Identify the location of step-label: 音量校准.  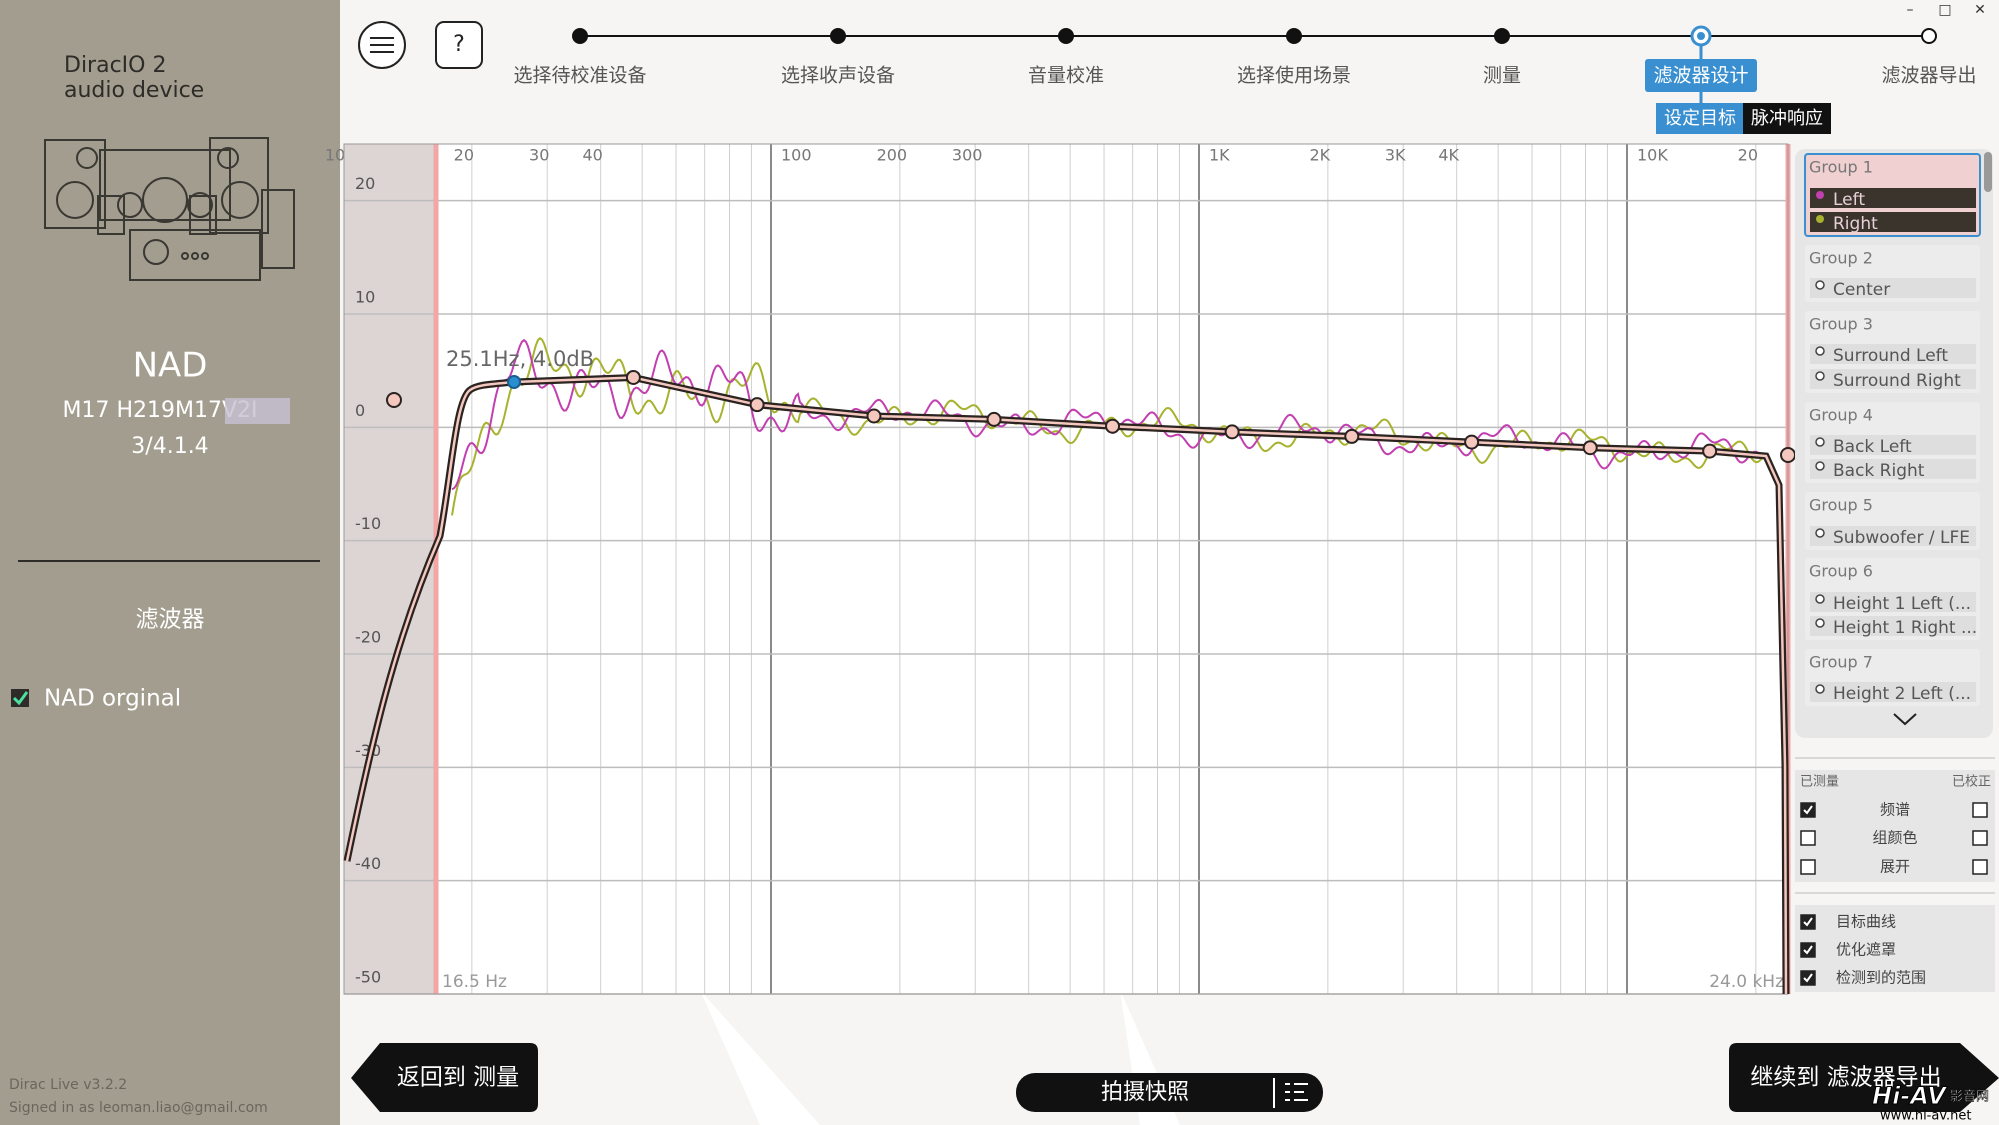
(1066, 76).